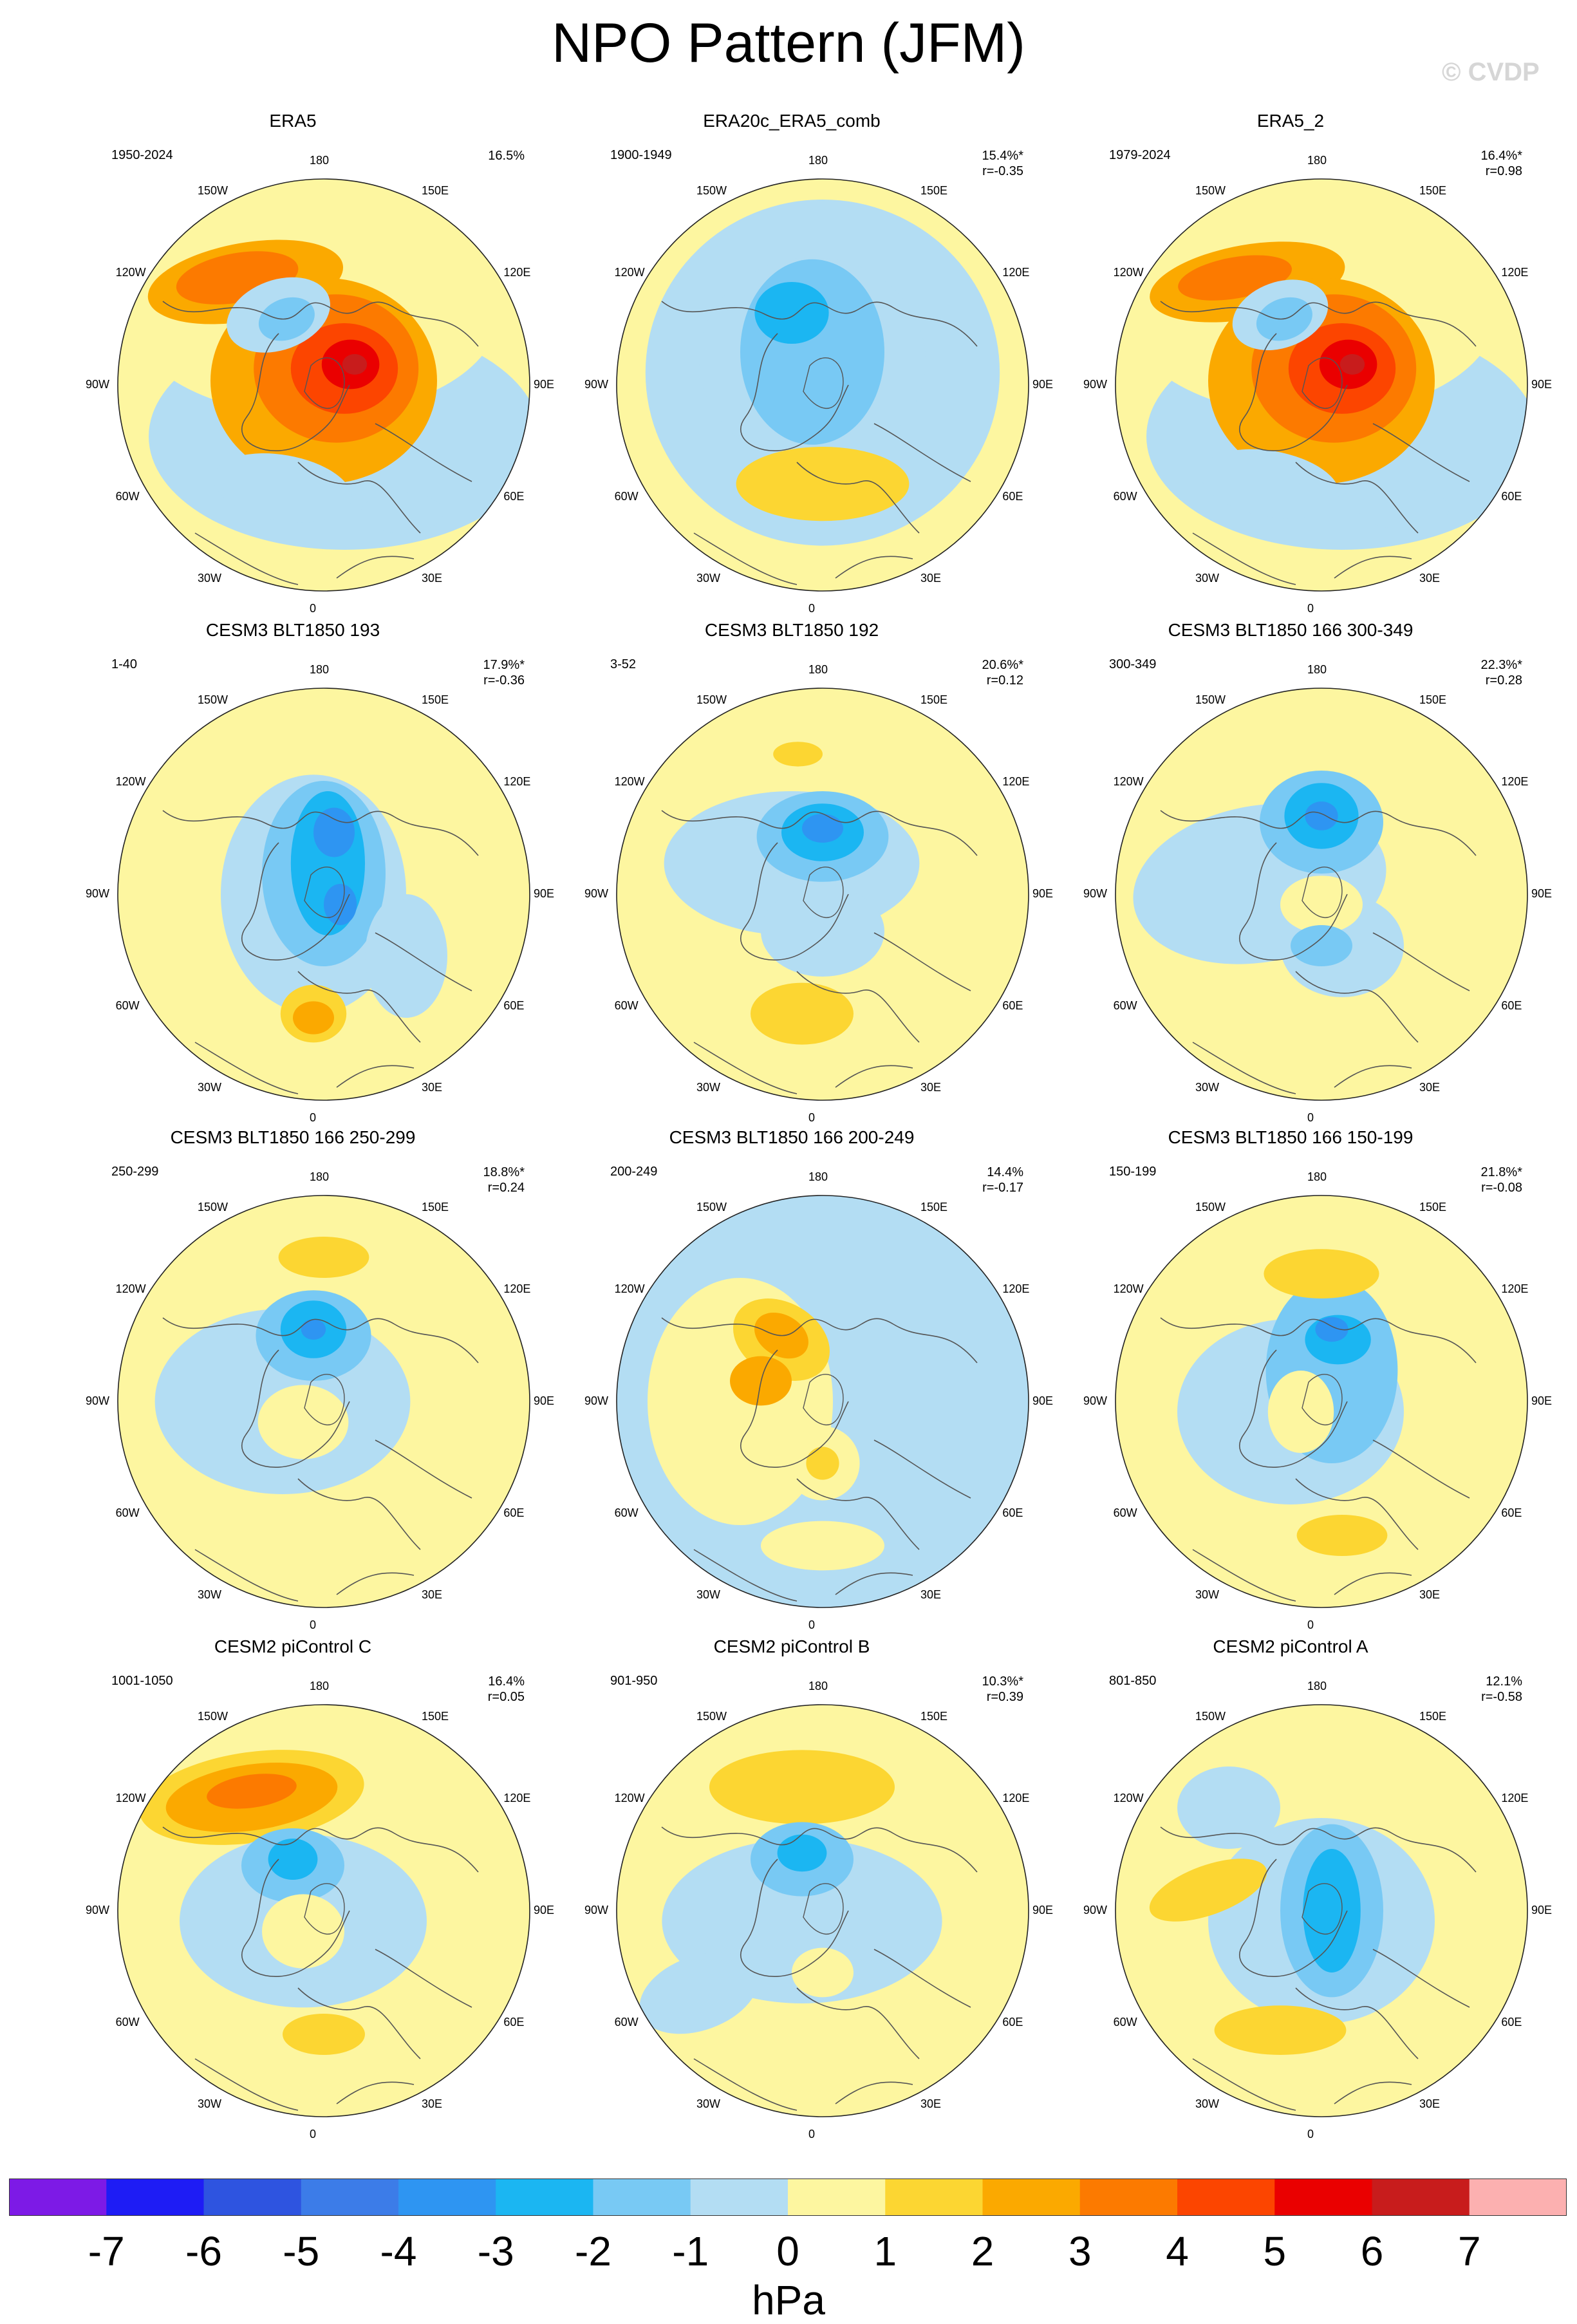  Describe the element at coordinates (293, 1137) in the screenshot. I see `panel-title: CESM3 BLT1850 166 250-299` at that location.